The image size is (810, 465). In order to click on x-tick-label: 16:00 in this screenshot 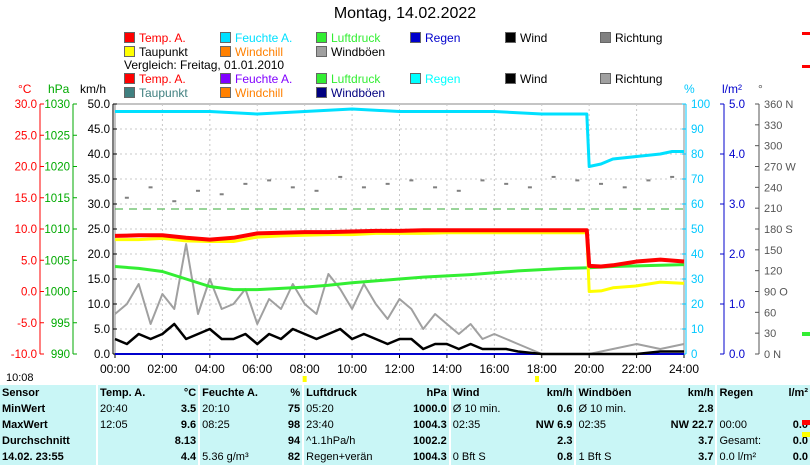, I will do `click(494, 369)`.